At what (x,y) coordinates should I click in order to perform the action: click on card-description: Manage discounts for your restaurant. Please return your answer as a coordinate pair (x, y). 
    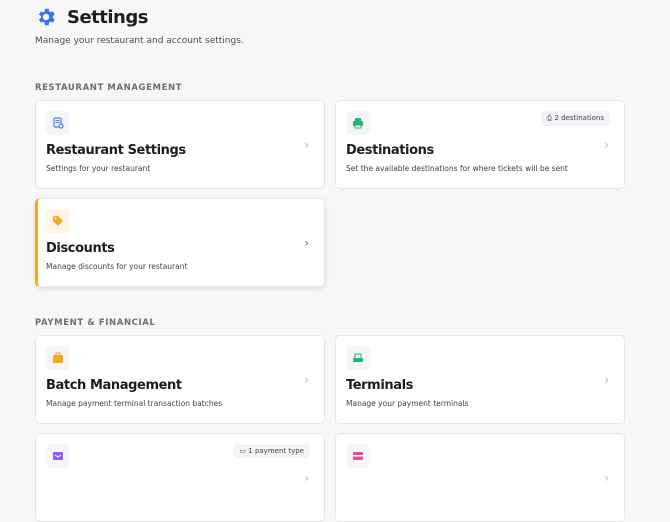
    Looking at the image, I should click on (117, 266).